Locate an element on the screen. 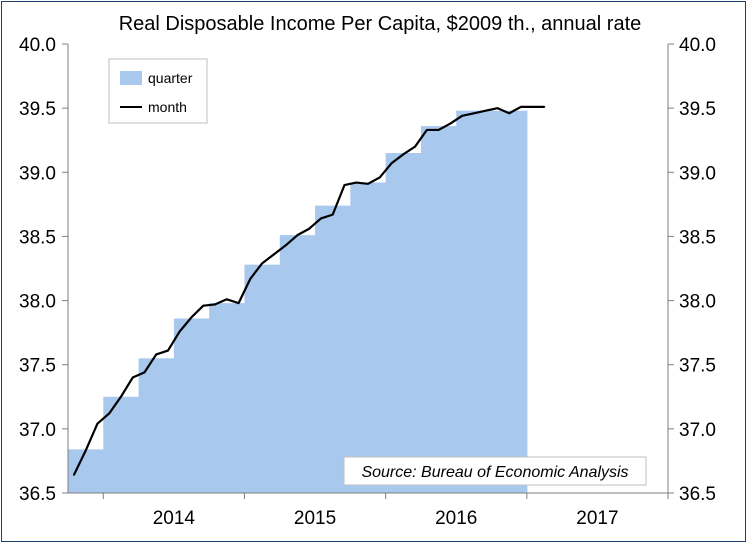  legend-swatch-quarter is located at coordinates (131, 78).